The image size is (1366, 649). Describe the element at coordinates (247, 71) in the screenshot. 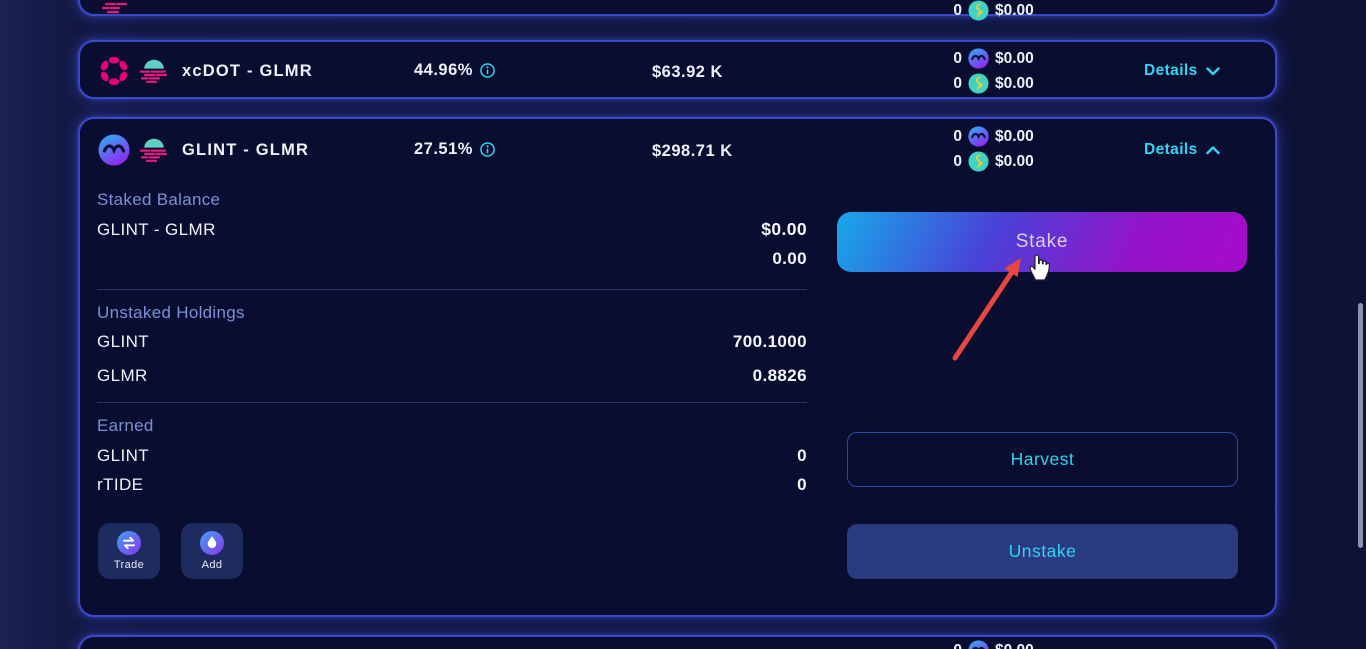

I see `pool-name: xcDOT - GLMR` at that location.